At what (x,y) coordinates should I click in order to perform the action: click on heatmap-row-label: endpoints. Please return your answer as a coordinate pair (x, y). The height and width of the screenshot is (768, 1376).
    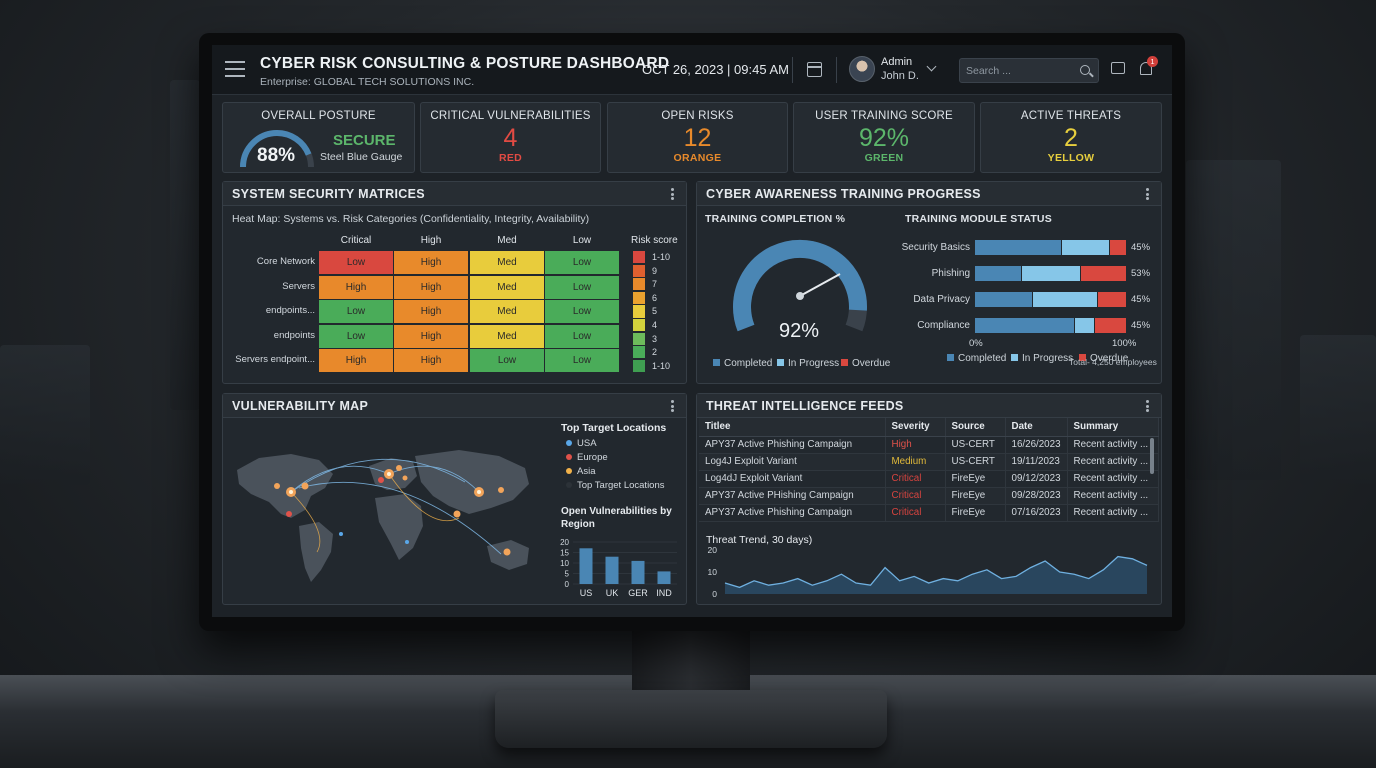
    Looking at the image, I should click on (294, 335).